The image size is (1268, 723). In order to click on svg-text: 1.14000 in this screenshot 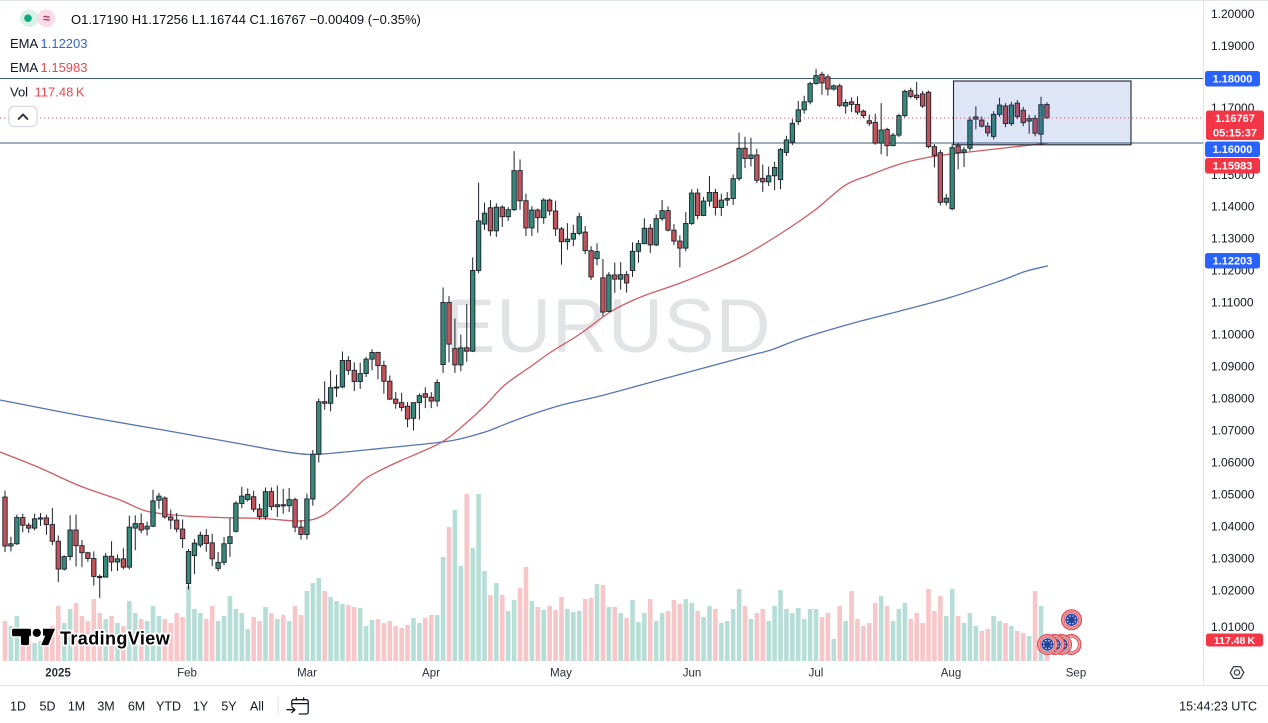, I will do `click(1233, 207)`.